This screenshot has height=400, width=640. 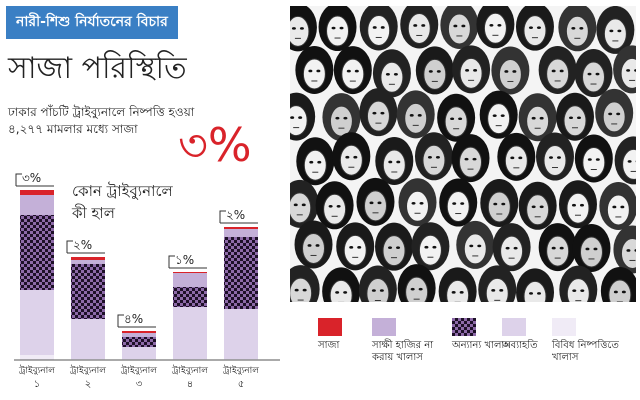 What do you see at coordinates (37, 384) in the screenshot?
I see `x-tick-label: ১` at bounding box center [37, 384].